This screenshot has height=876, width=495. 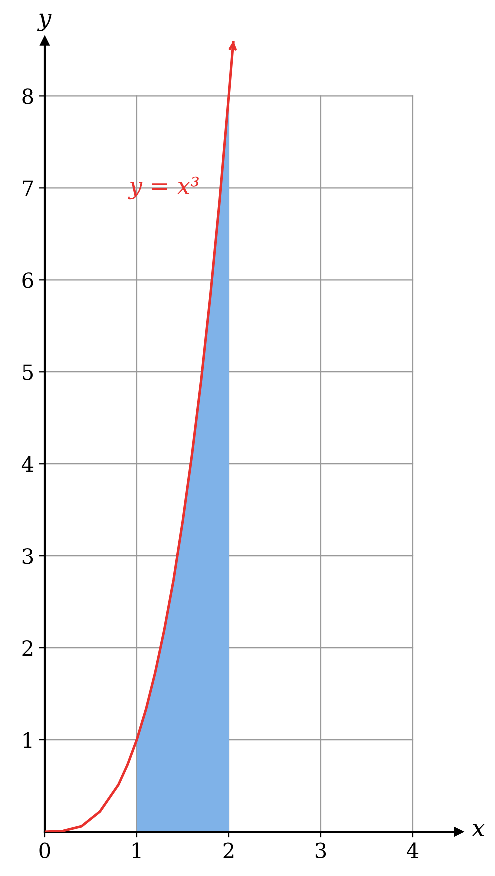 I want to click on x-tick-label: 4, so click(x=413, y=850).